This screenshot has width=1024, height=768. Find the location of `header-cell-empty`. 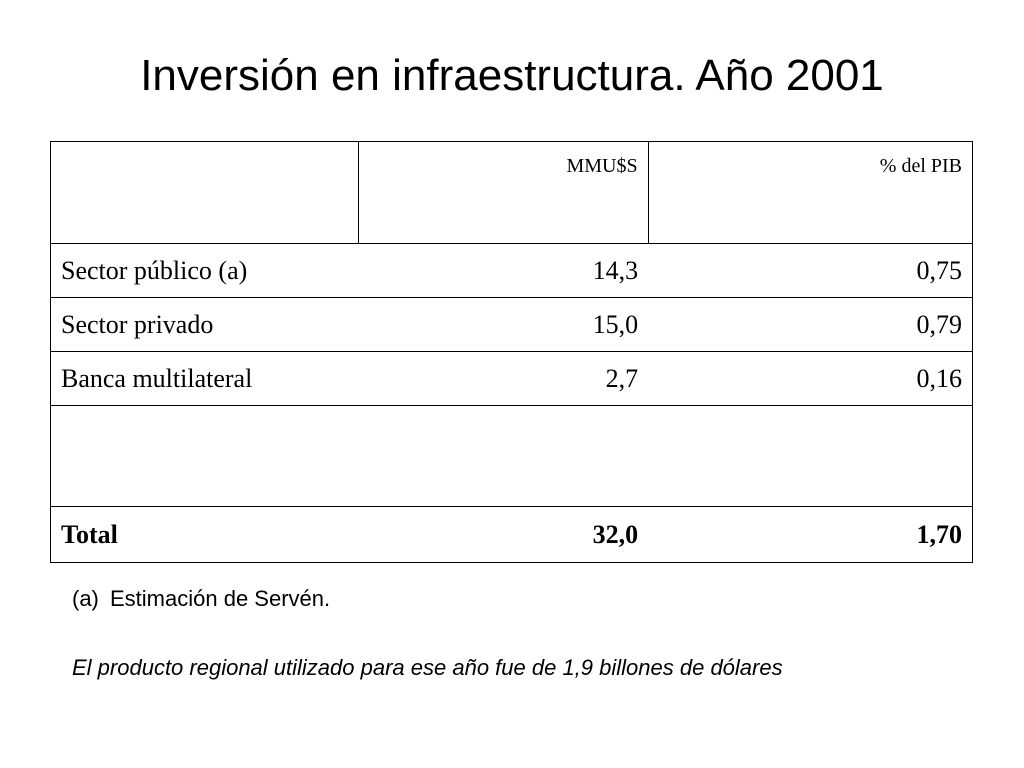

header-cell-empty is located at coordinates (204, 192).